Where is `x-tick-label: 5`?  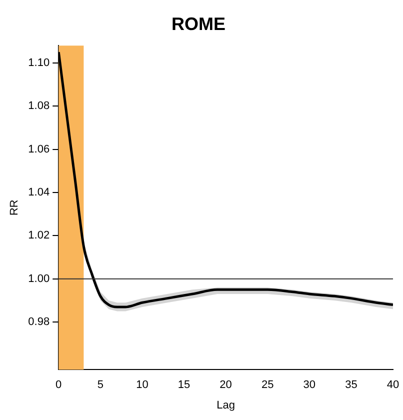
x-tick-label: 5 is located at coordinates (100, 385).